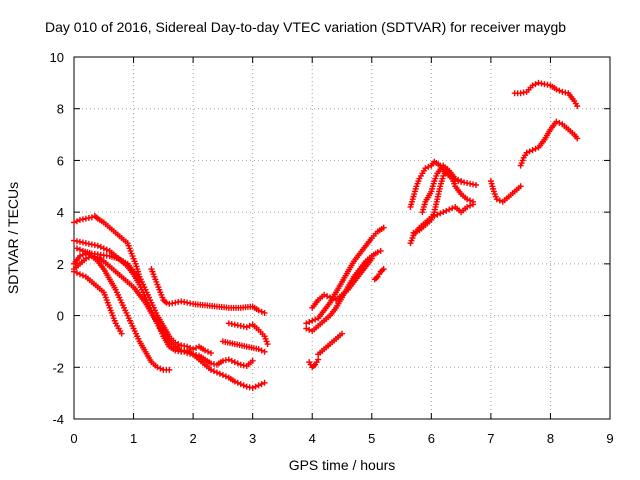  What do you see at coordinates (312, 438) in the screenshot?
I see `x-tick-label: 4` at bounding box center [312, 438].